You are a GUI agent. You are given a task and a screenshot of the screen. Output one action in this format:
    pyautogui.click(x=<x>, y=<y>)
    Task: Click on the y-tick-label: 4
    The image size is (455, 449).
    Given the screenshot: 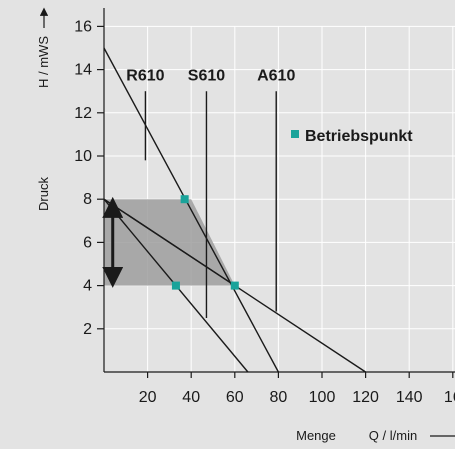 What is the action you would take?
    pyautogui.click(x=87, y=286)
    